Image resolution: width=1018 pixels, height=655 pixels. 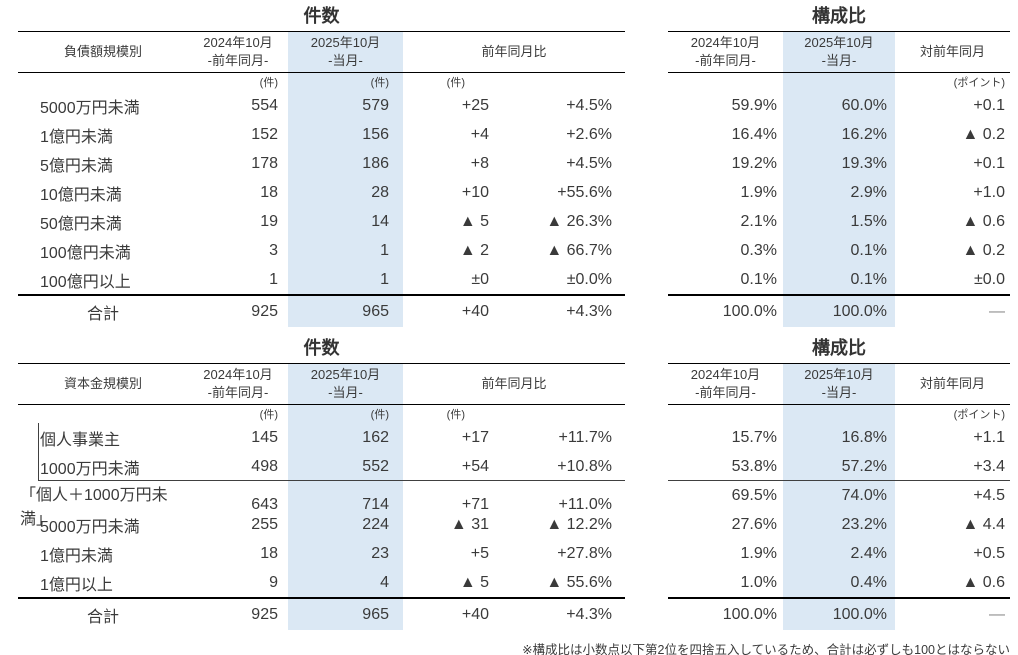 I want to click on cell-diff: ▲ 2, so click(x=474, y=250).